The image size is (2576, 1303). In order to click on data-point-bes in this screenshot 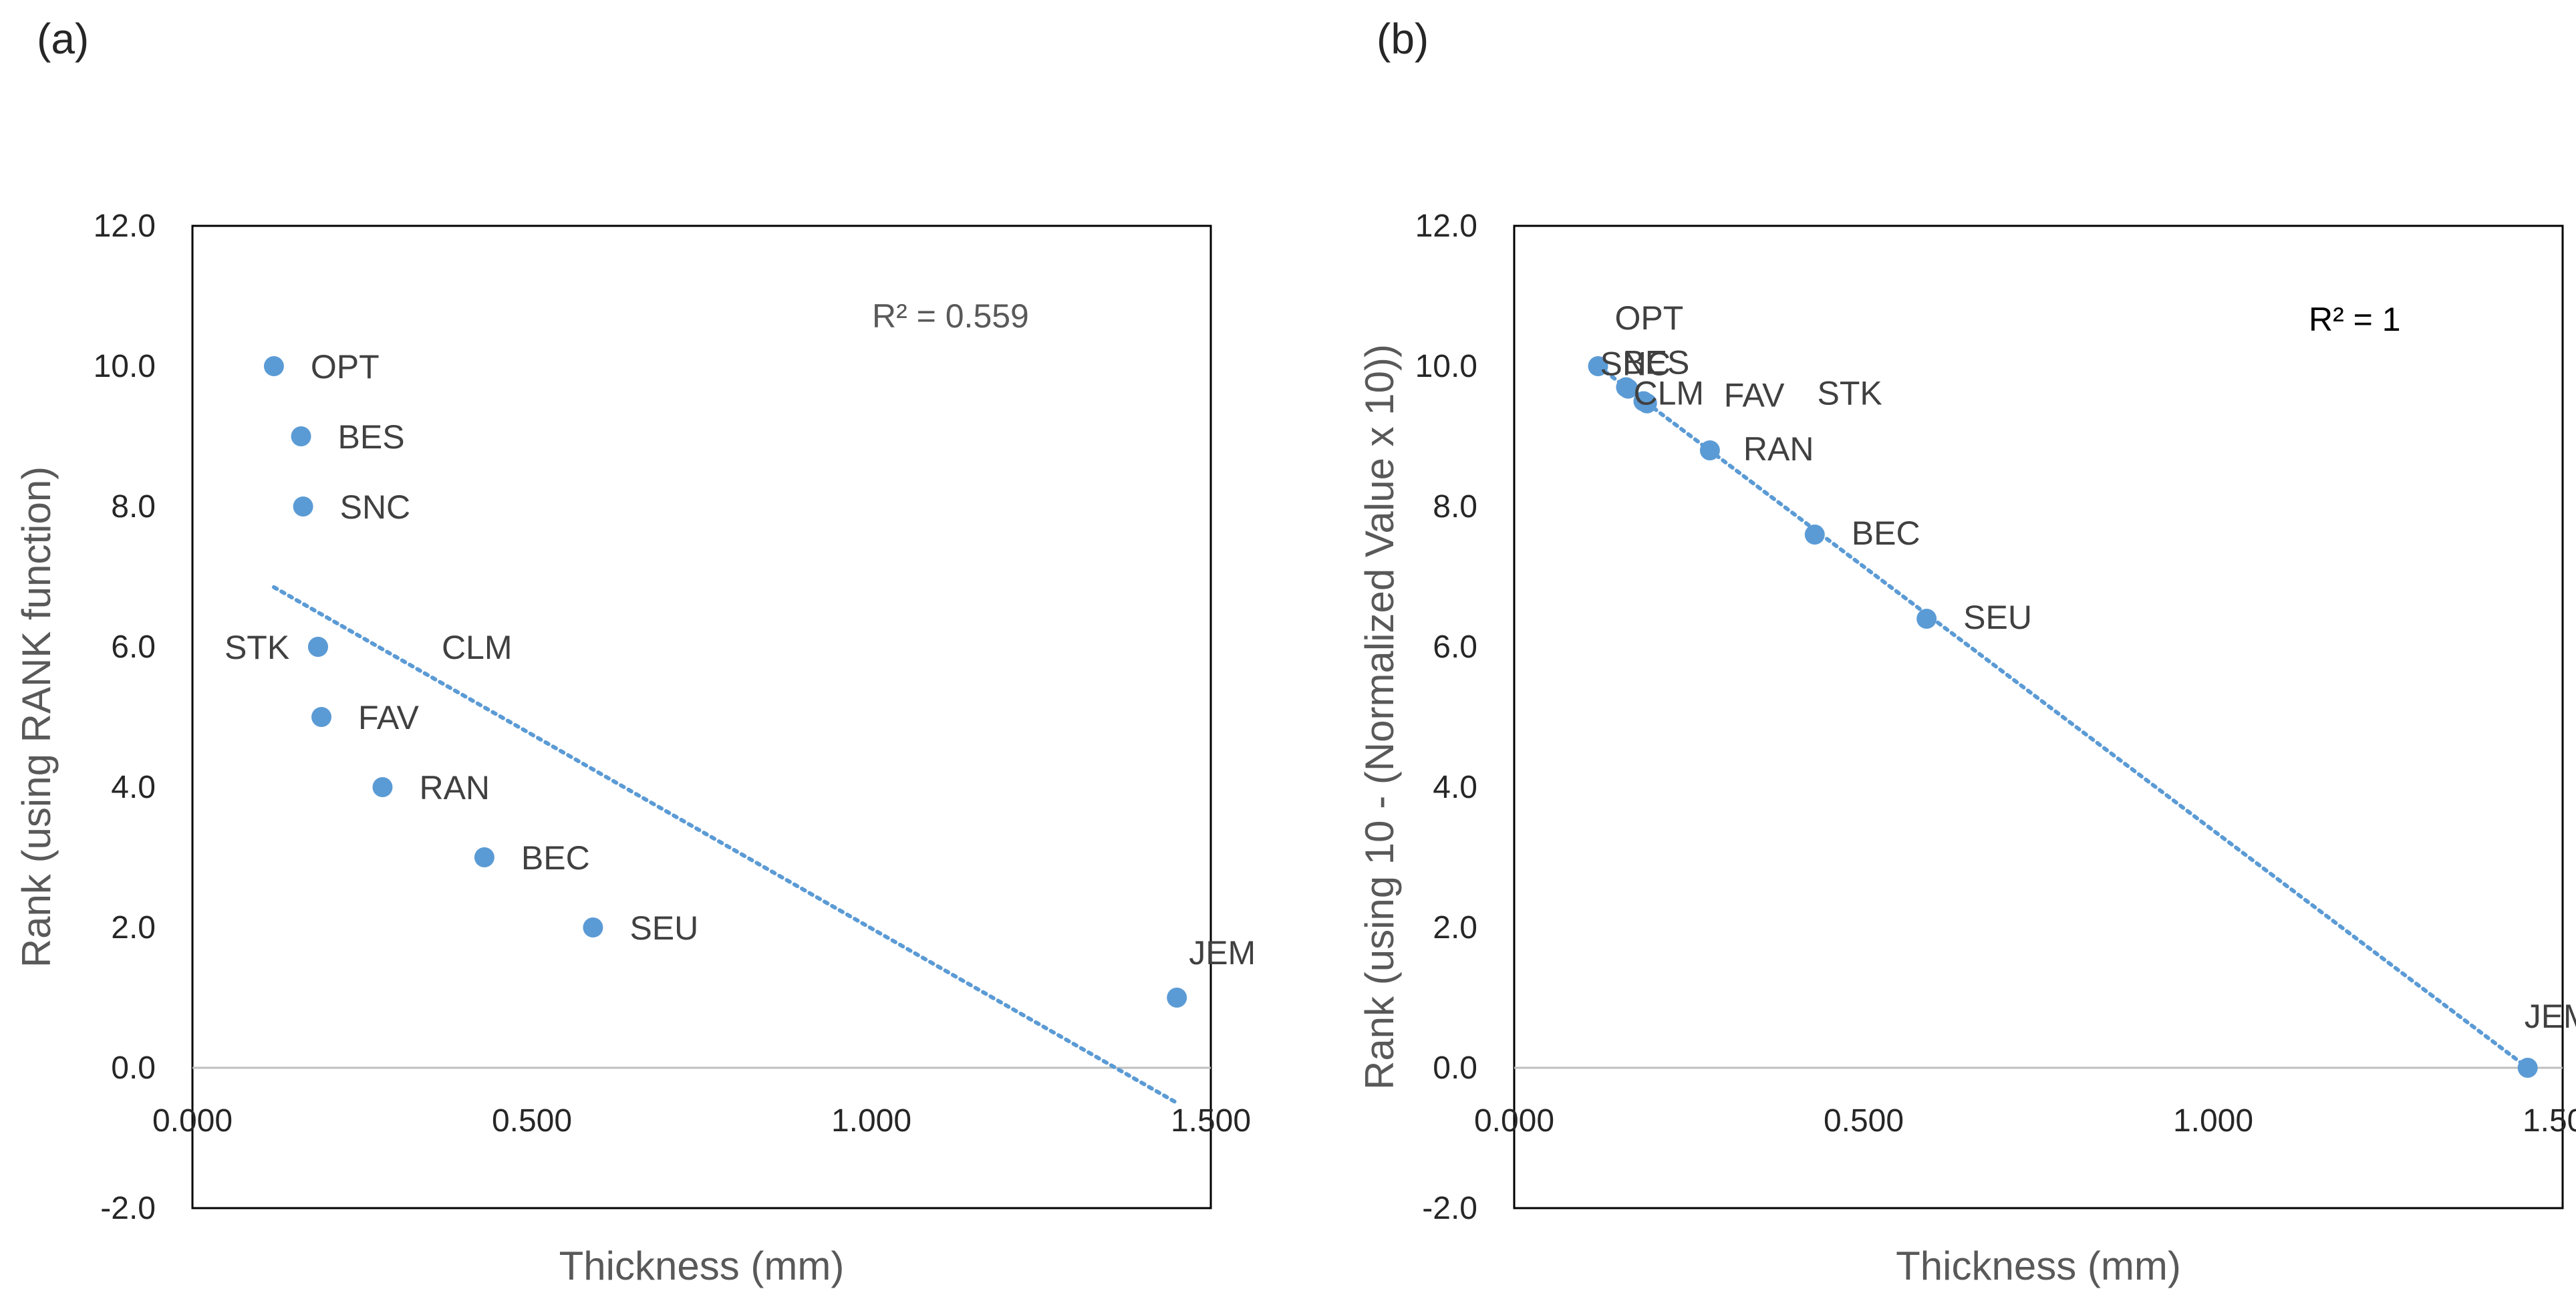, I will do `click(301, 436)`.